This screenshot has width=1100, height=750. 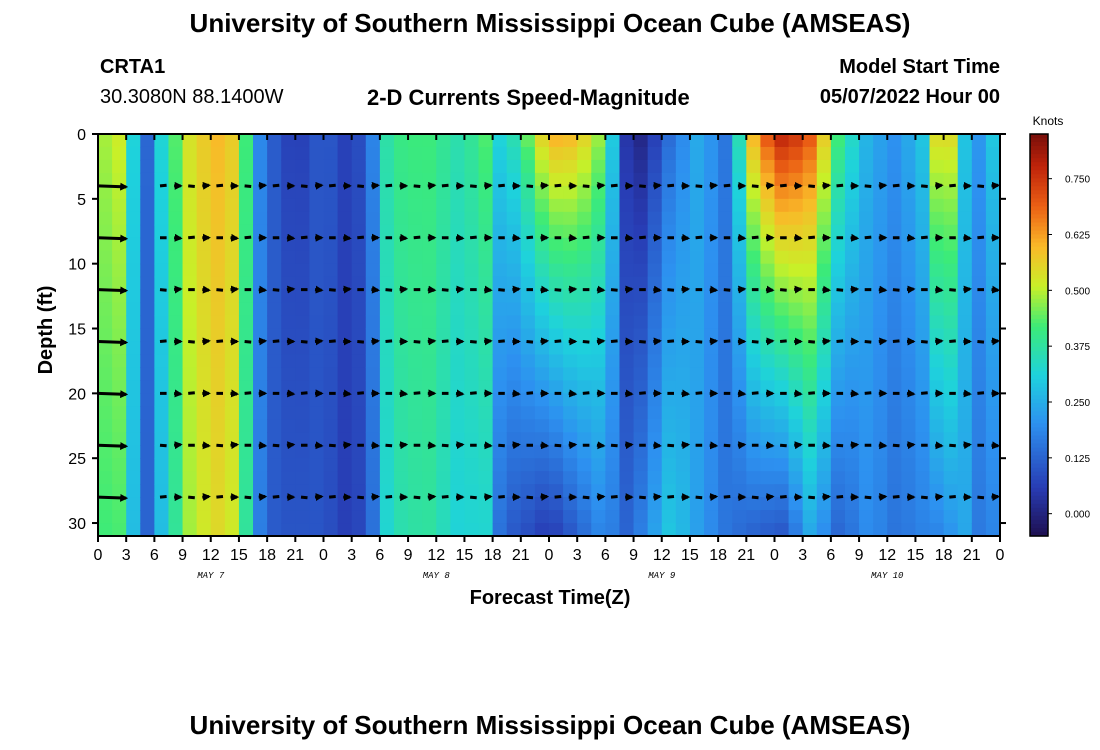 What do you see at coordinates (211, 576) in the screenshot?
I see `date-label: MAY 7` at bounding box center [211, 576].